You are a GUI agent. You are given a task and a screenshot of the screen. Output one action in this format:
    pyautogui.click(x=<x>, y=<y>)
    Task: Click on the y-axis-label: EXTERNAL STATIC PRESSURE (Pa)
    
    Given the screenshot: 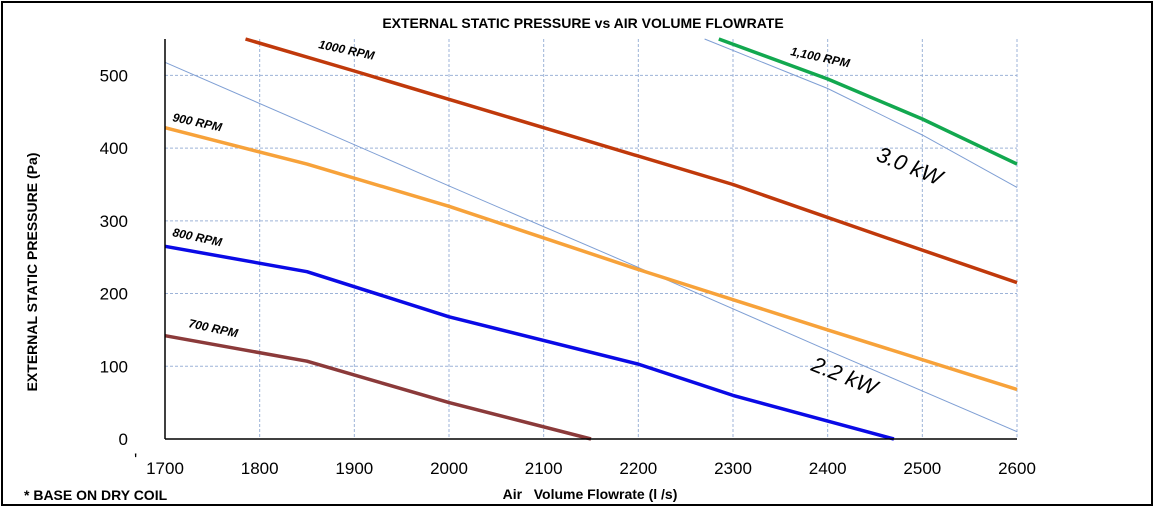 What is the action you would take?
    pyautogui.click(x=32, y=272)
    